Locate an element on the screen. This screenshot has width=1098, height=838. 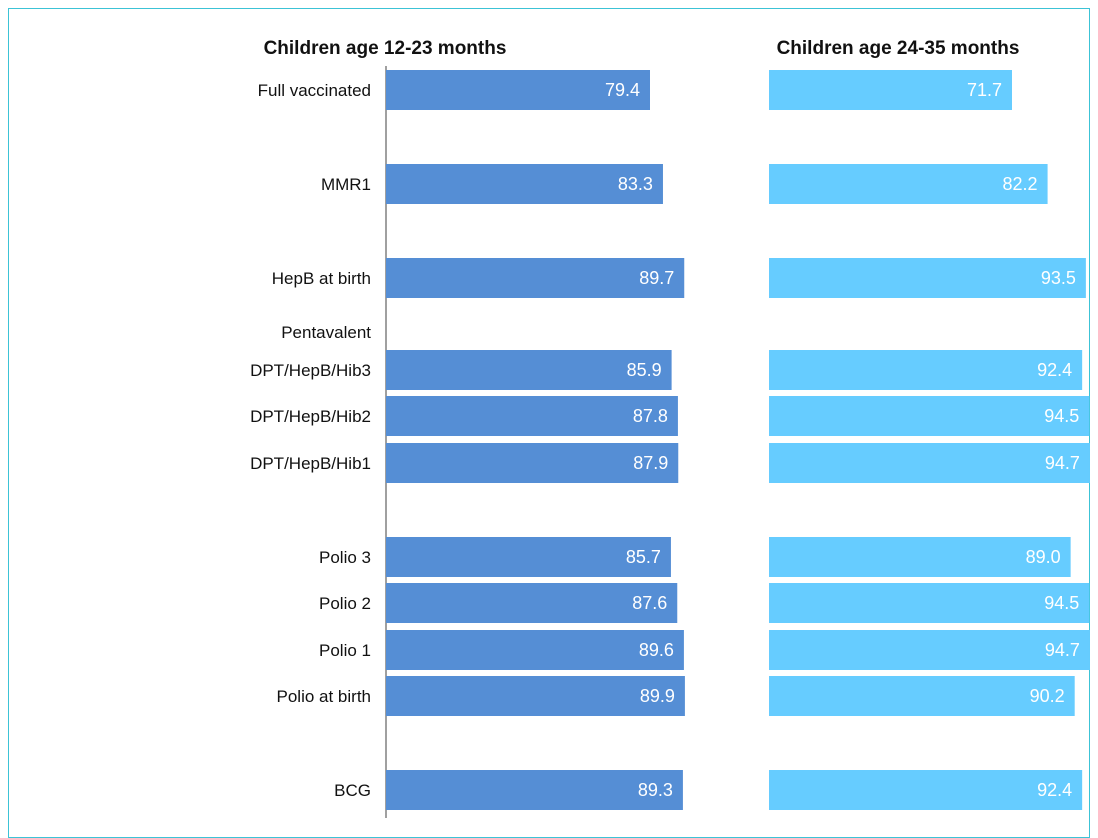
value-label-series-1: 85.7 is located at coordinates (643, 557).